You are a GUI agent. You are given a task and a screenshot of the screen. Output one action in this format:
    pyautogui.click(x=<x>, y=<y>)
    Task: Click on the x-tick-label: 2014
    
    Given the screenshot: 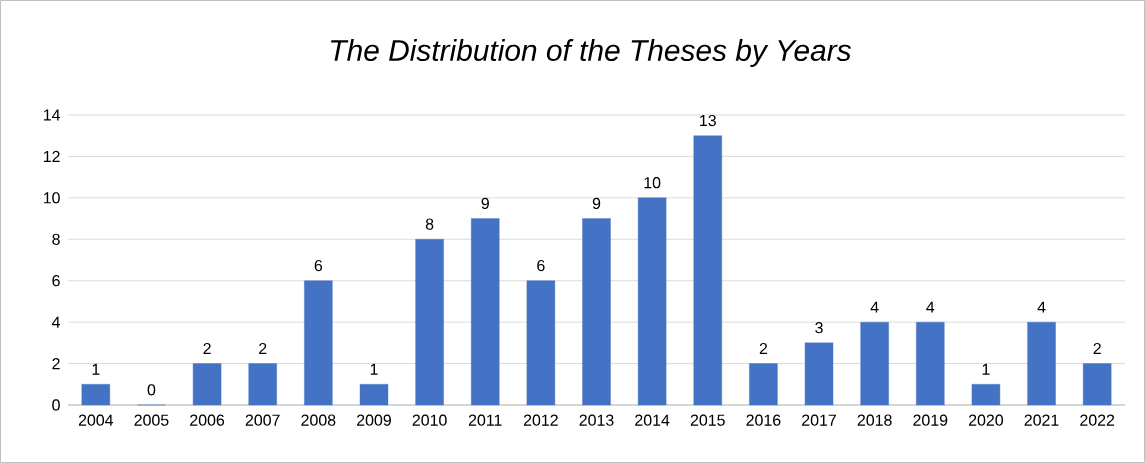 What is the action you would take?
    pyautogui.click(x=652, y=420)
    